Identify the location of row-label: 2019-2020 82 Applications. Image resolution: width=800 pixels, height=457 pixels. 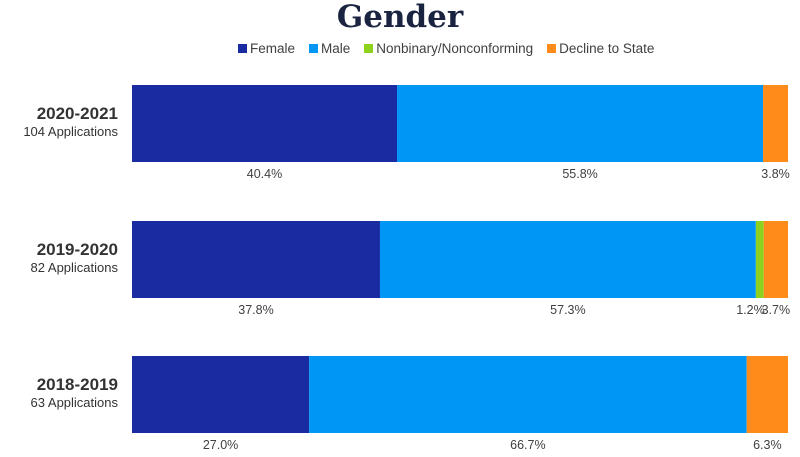
(59, 258).